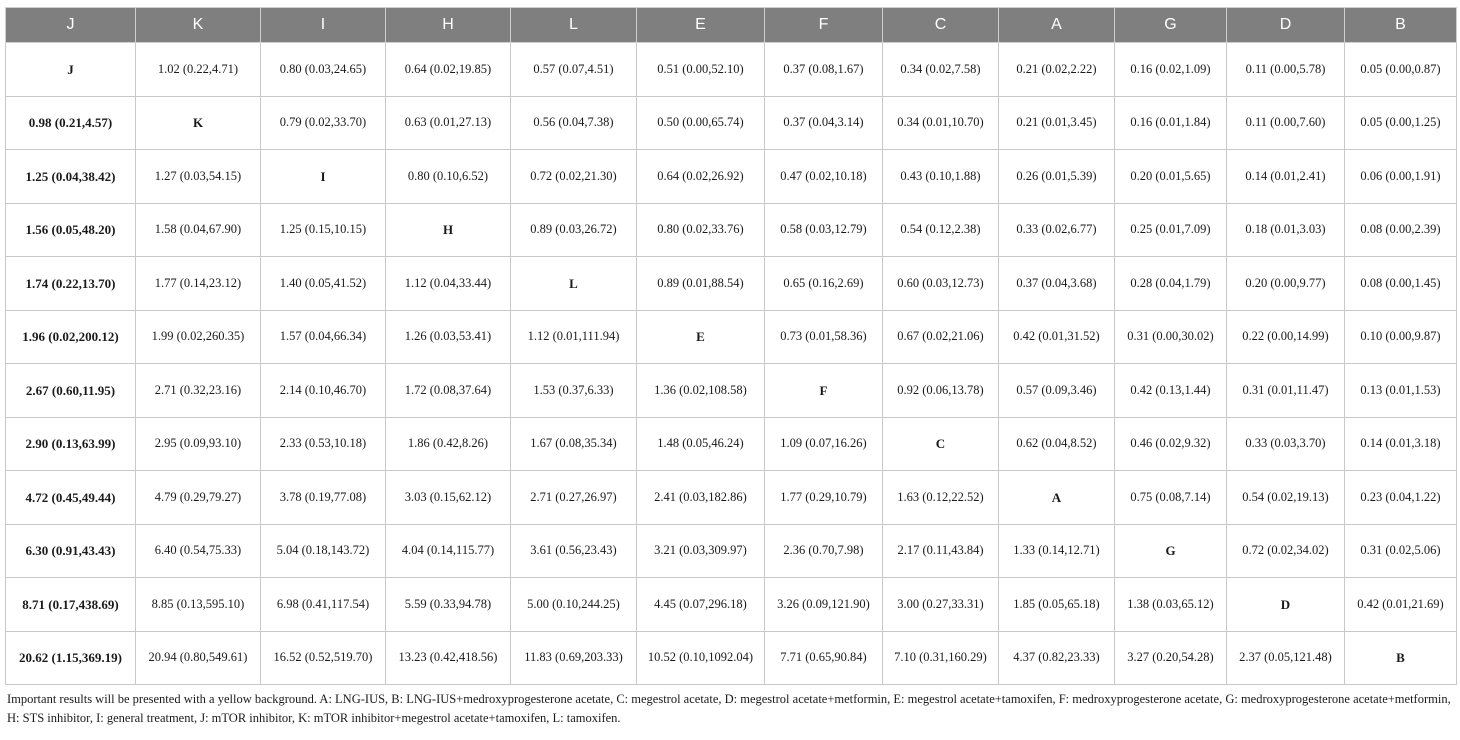 The image size is (1460, 740). Describe the element at coordinates (573, 657) in the screenshot. I see `comparison-cell: 11.83 (0.69,203.33)` at that location.